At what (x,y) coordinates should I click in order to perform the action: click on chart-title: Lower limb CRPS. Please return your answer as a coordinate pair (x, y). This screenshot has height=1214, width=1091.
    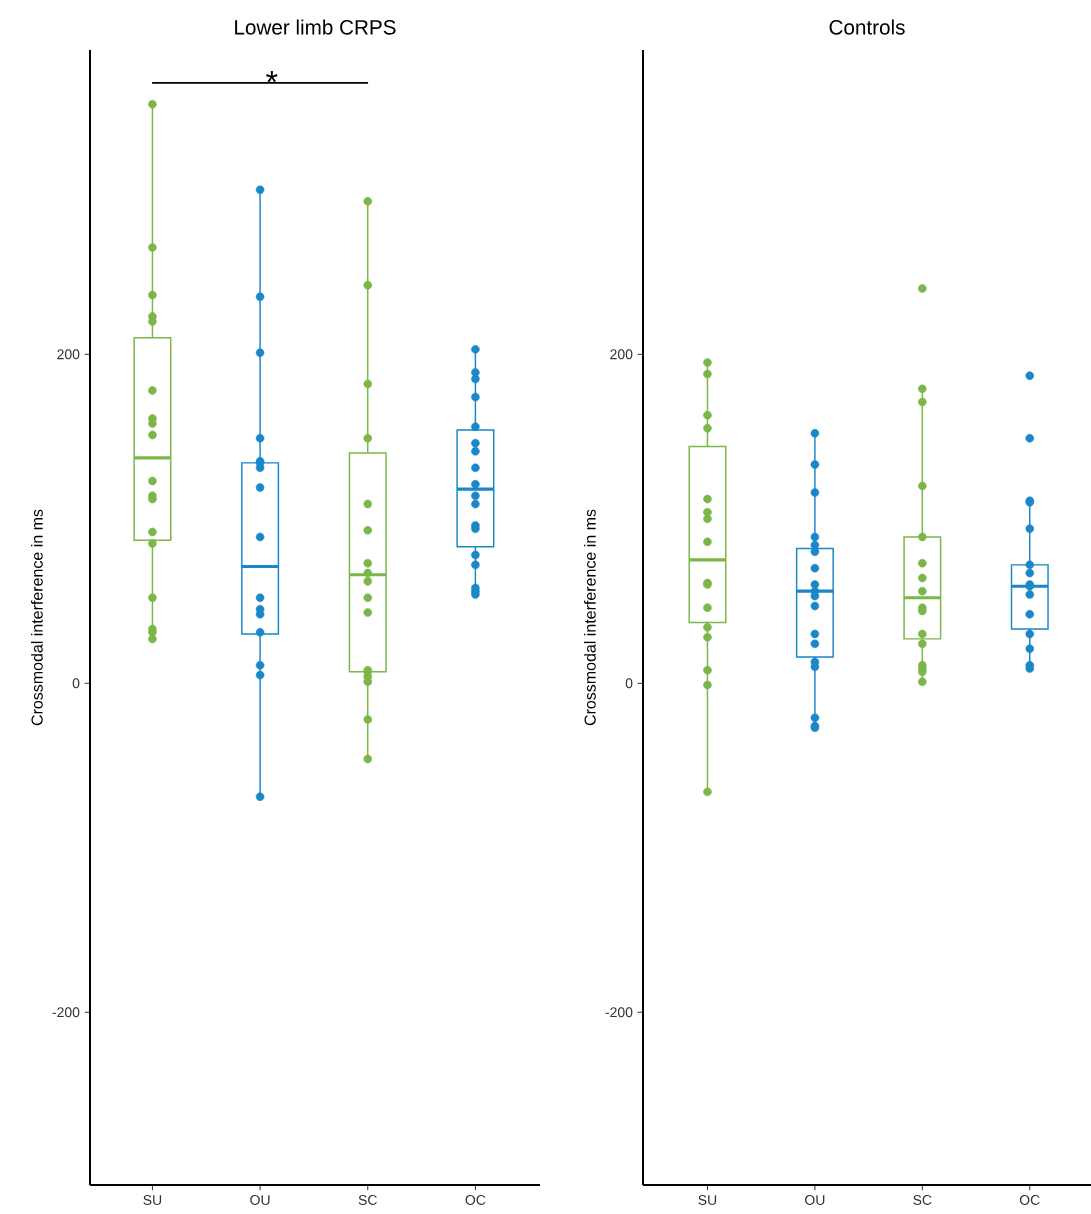
    Looking at the image, I should click on (315, 27).